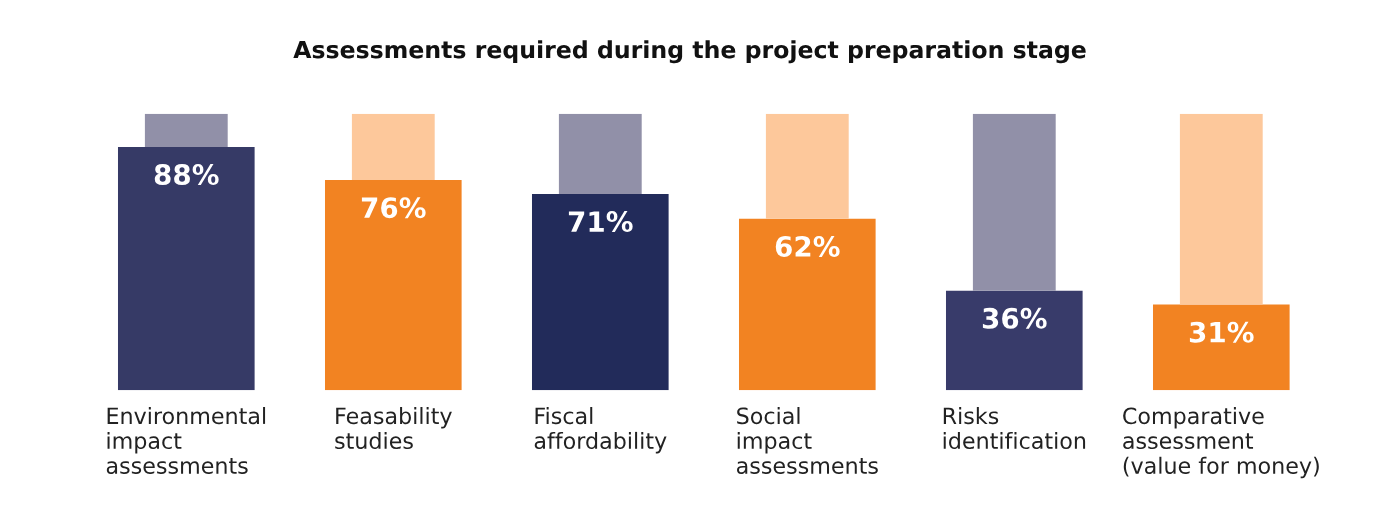 This screenshot has height=517, width=1380. Describe the element at coordinates (600, 222) in the screenshot. I see `data-label: 71%` at that location.